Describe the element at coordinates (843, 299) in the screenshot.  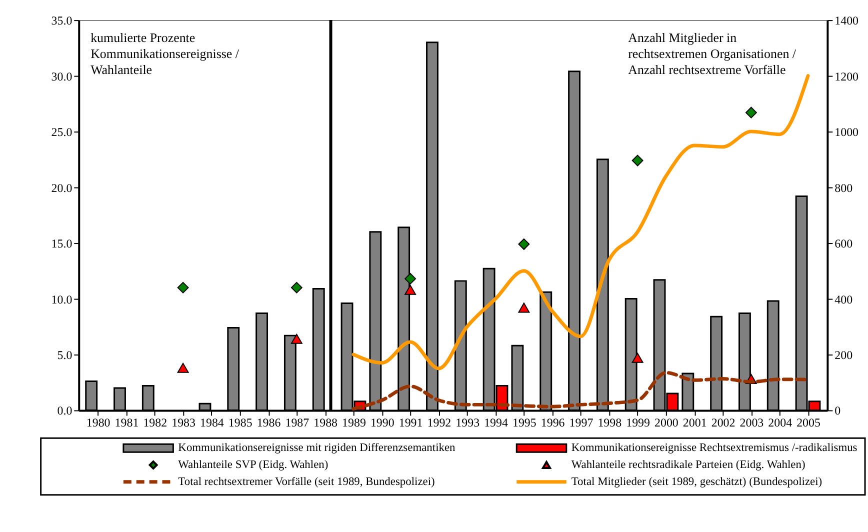
I see `y2-tick-label: 400` at that location.